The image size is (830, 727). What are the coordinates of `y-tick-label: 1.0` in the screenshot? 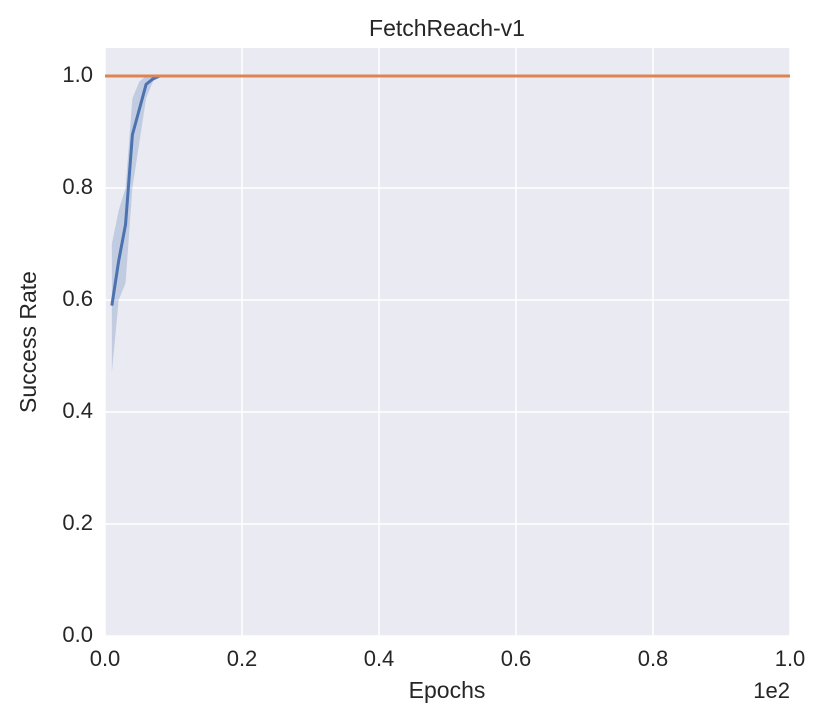 It's located at (77, 74).